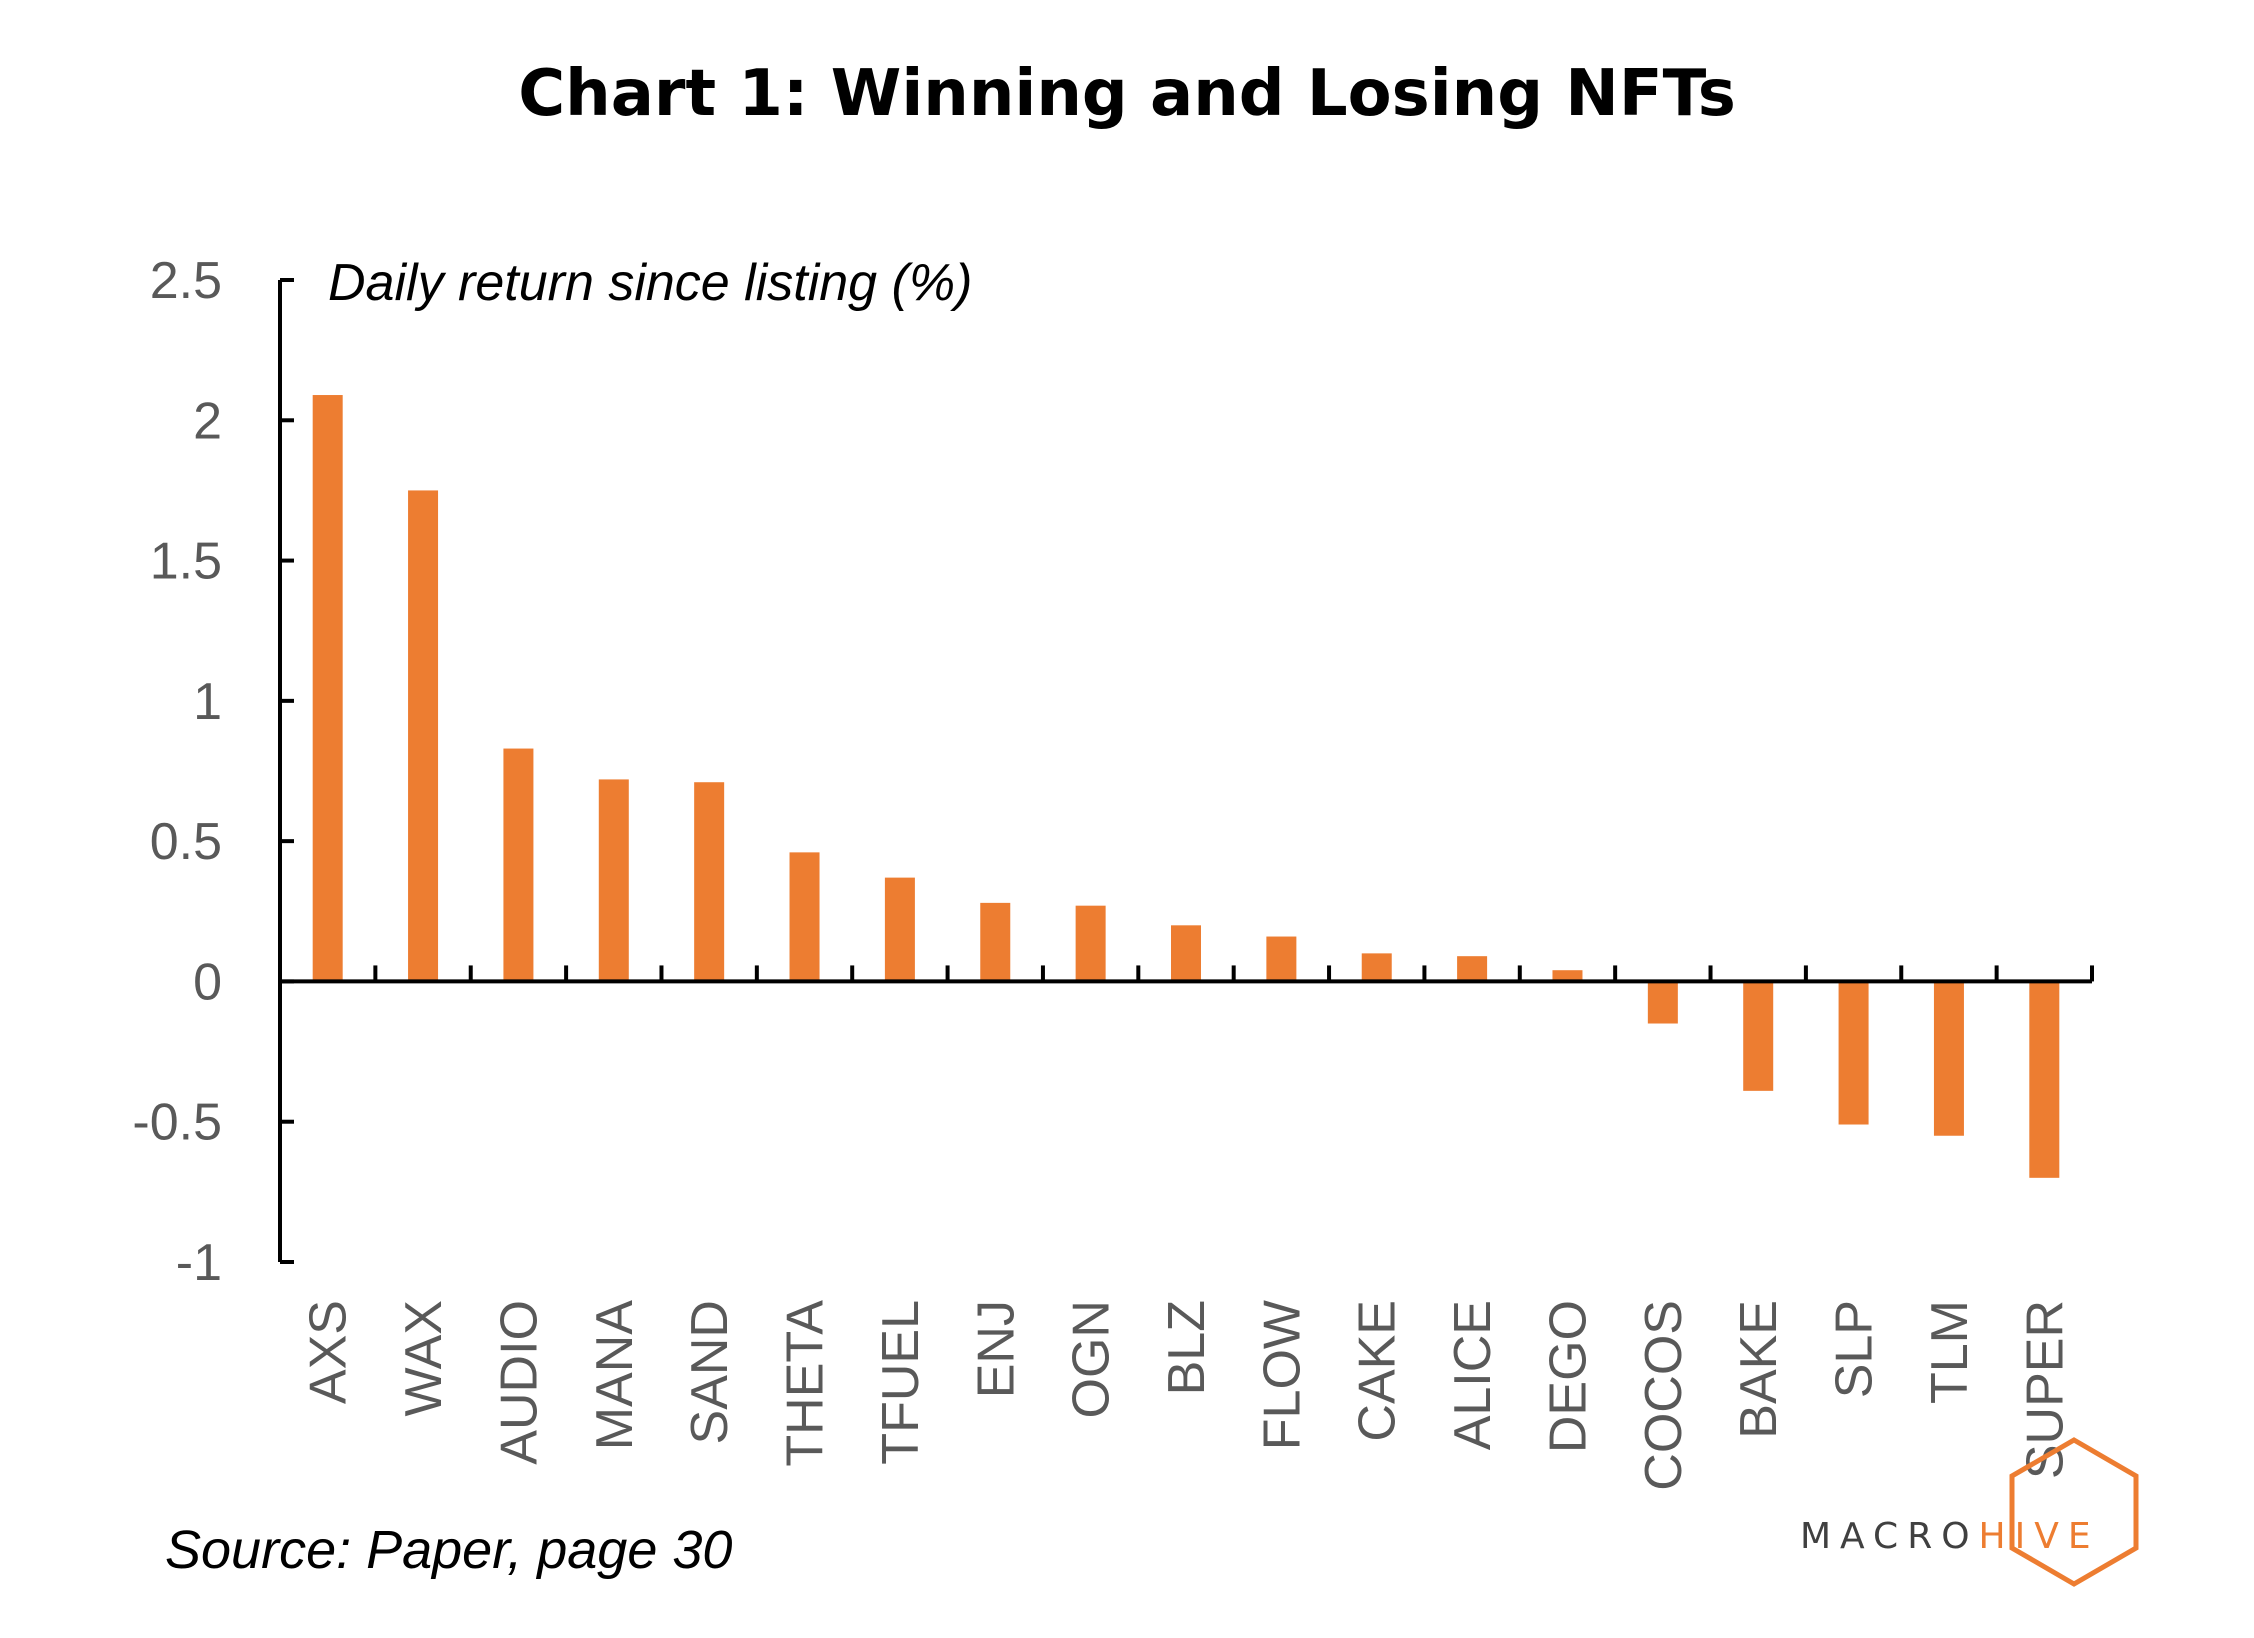  I want to click on category-label-theta: THETA, so click(806, 1383).